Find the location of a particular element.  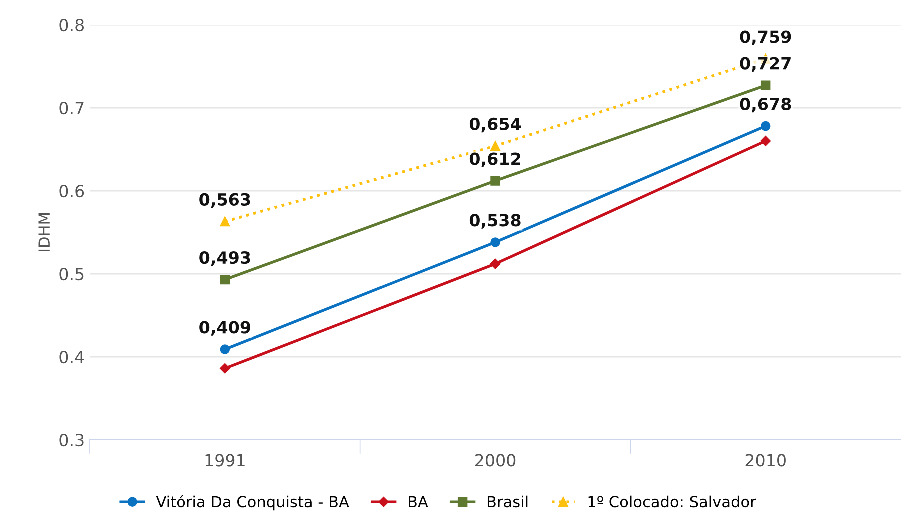

data-label: 0,493 is located at coordinates (225, 258).